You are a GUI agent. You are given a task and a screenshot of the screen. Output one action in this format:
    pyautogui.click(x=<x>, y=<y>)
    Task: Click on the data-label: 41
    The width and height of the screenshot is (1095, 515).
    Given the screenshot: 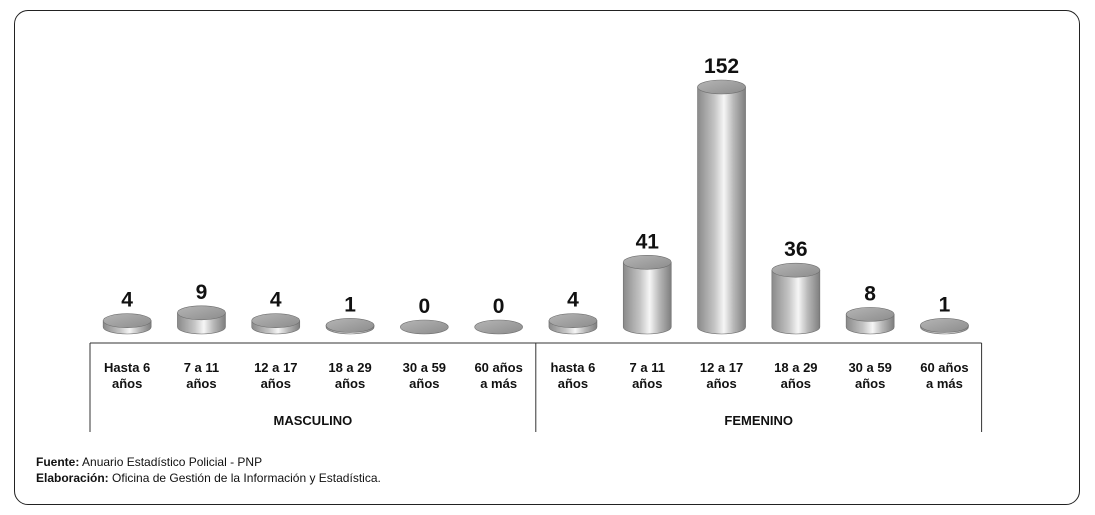 What is the action you would take?
    pyautogui.click(x=648, y=241)
    